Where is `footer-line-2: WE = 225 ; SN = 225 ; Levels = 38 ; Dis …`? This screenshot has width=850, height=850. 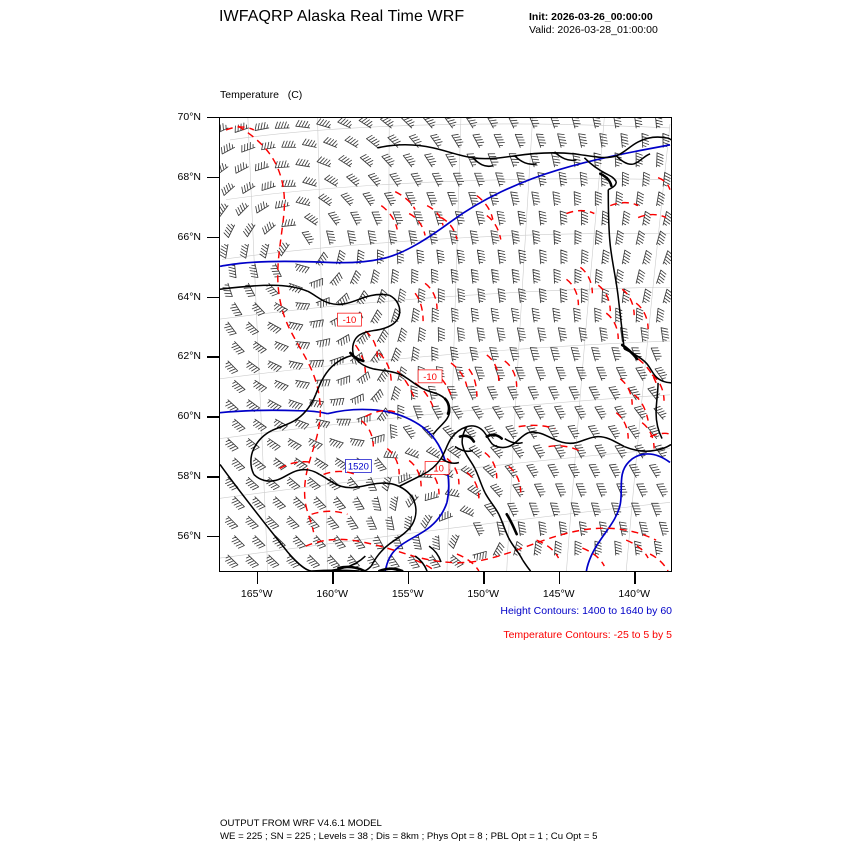 footer-line-2: WE = 225 ; SN = 225 ; Levels = 38 ; Dis … is located at coordinates (409, 836).